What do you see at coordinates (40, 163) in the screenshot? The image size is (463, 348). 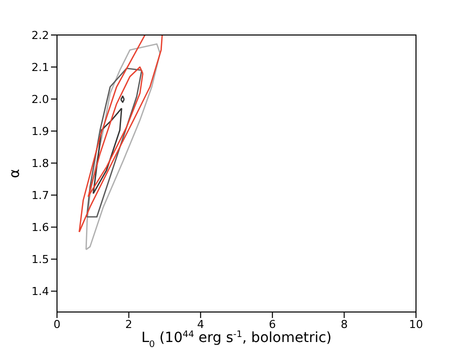 I see `y-tick-label: 1.8` at bounding box center [40, 163].